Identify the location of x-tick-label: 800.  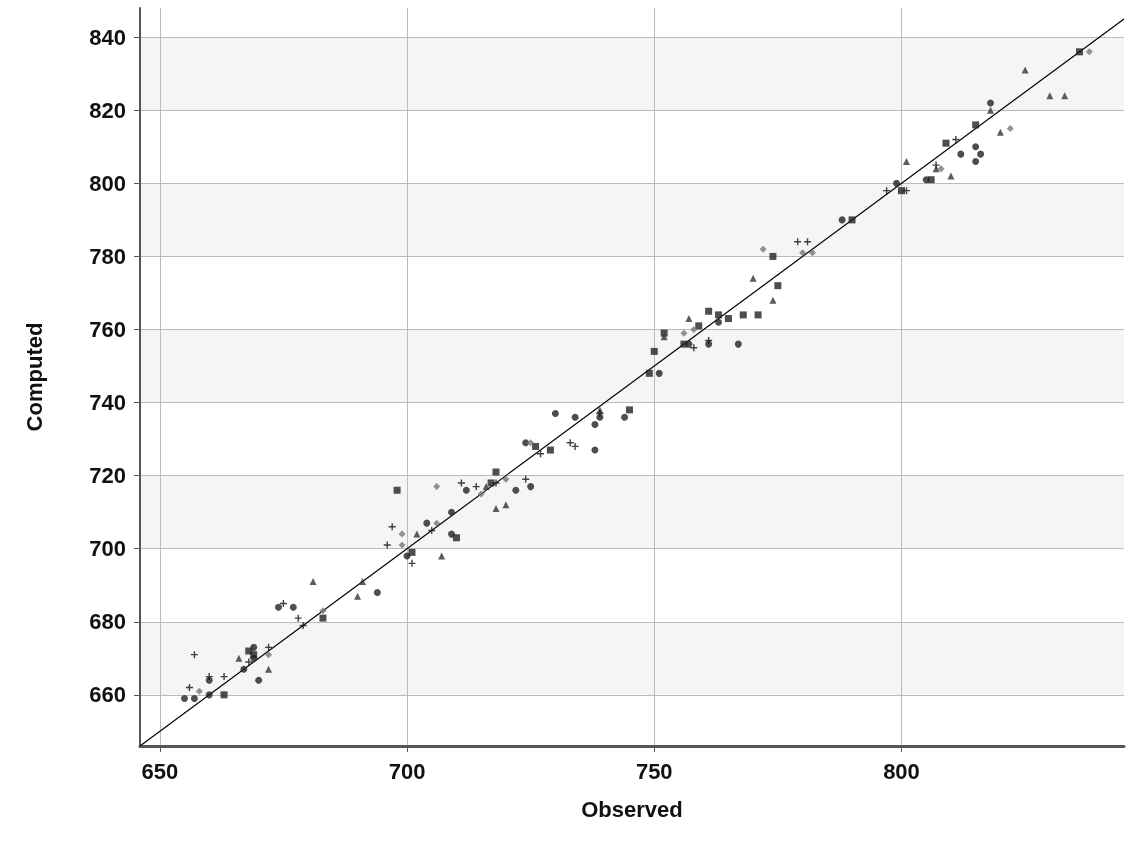
(901, 771).